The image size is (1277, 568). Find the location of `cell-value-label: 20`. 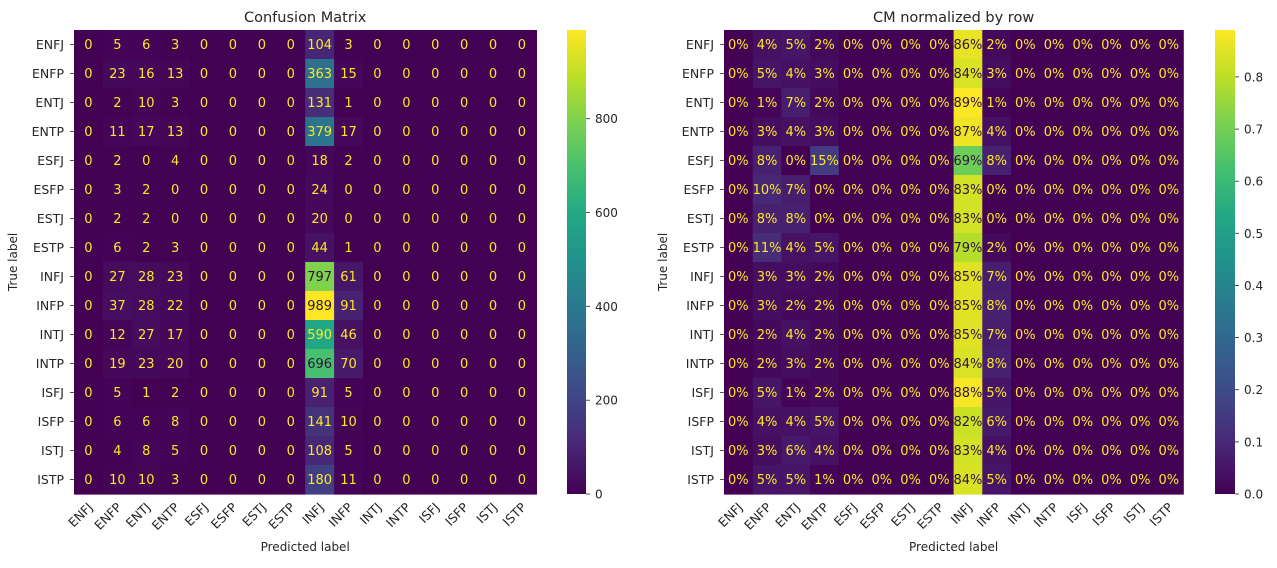

cell-value-label: 20 is located at coordinates (175, 364).